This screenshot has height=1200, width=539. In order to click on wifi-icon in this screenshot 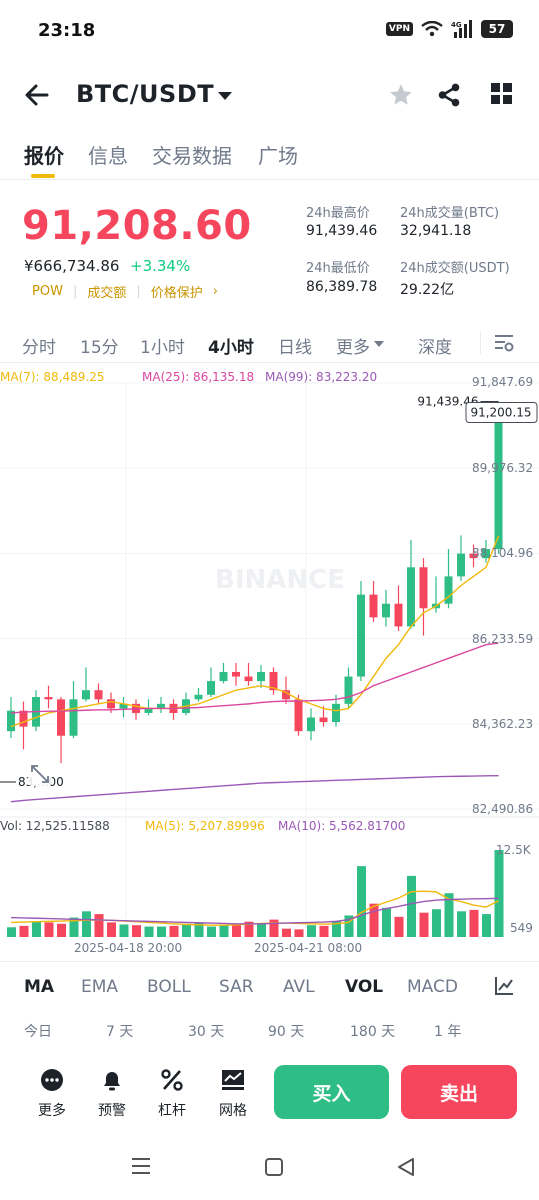, I will do `click(432, 29)`.